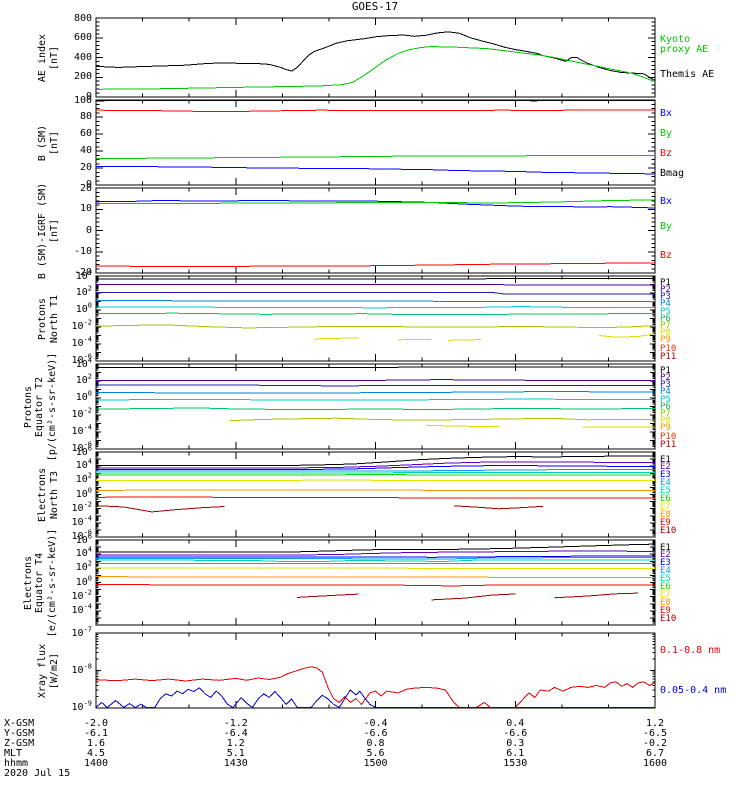  Describe the element at coordinates (693, 690) in the screenshot. I see `legend-entry-0.05-0.4-nm: 0.05-0.4 nm` at that location.